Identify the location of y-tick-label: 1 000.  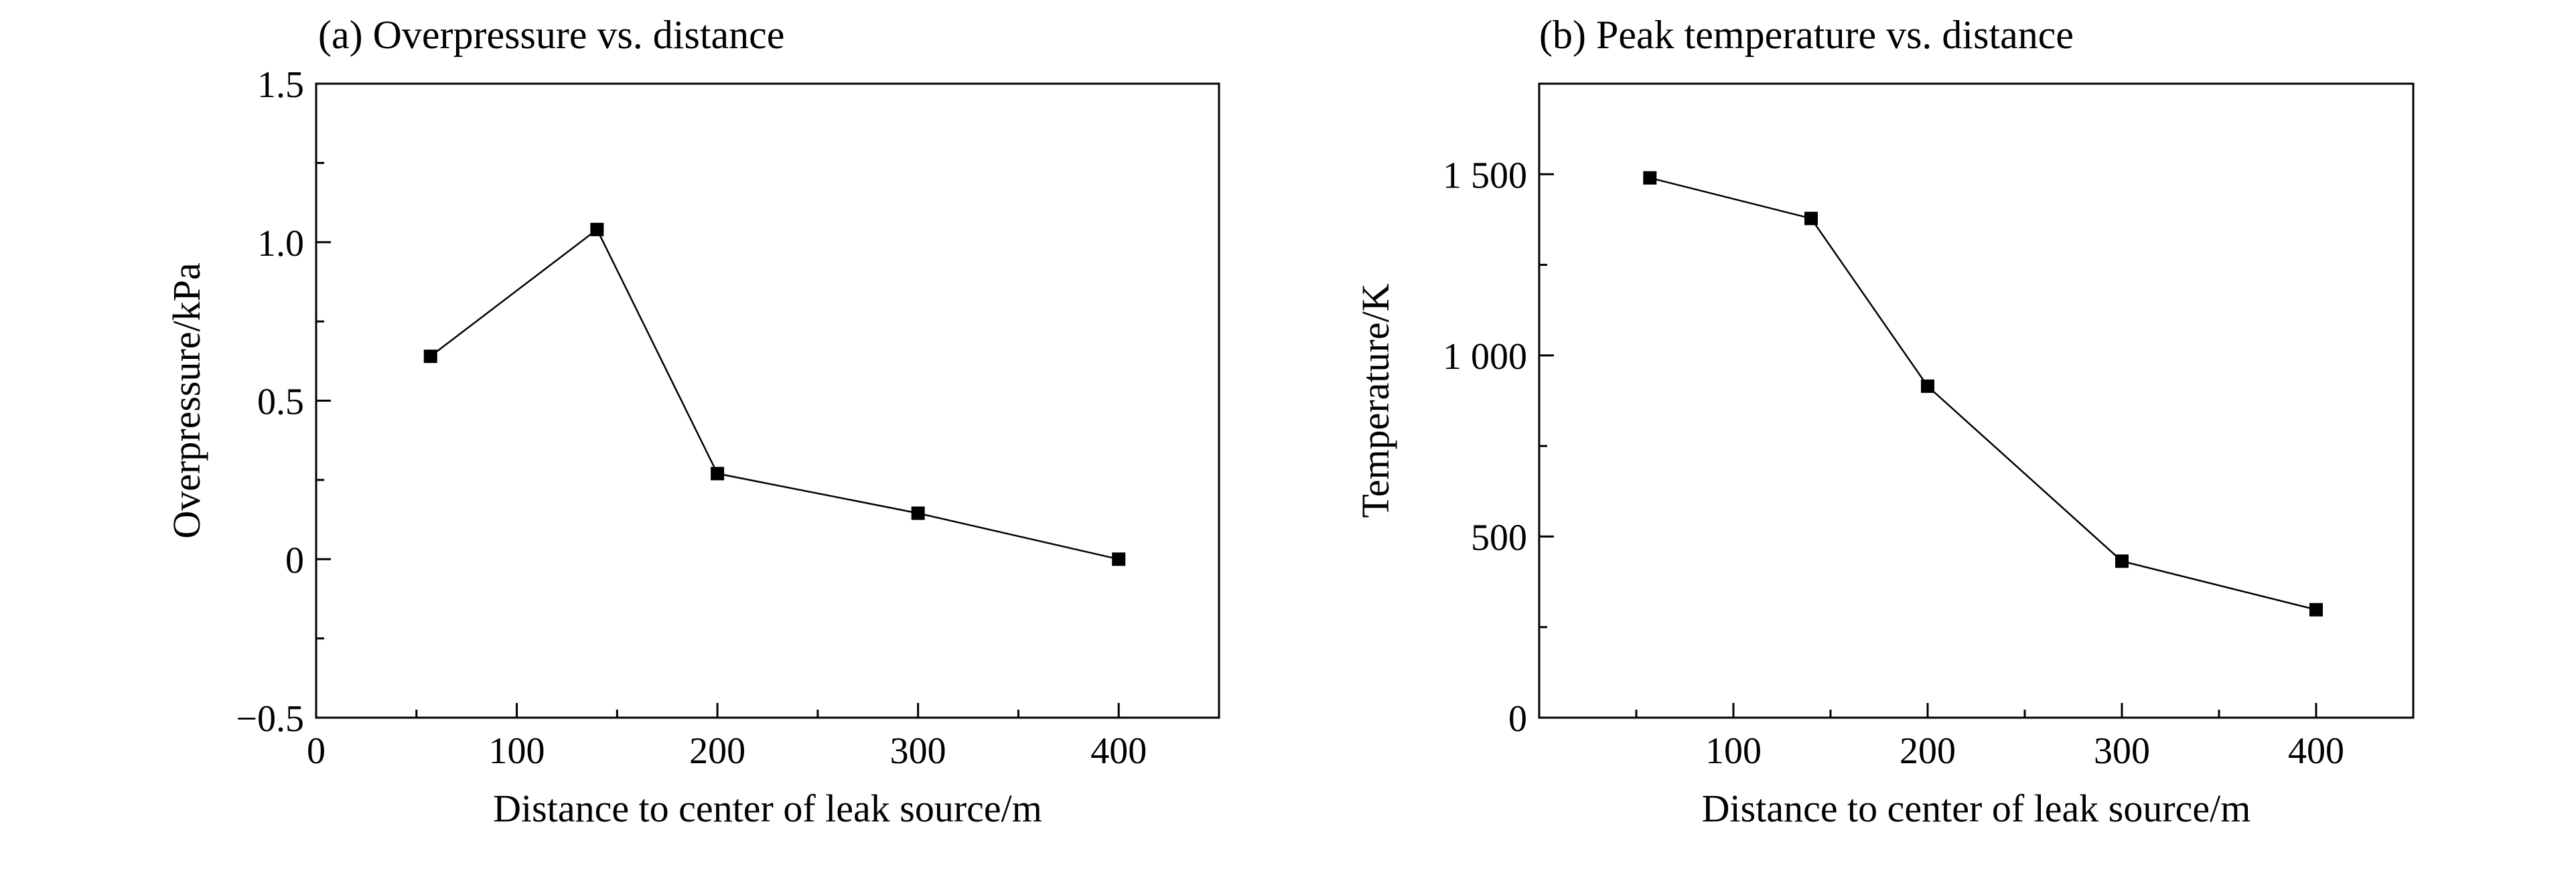
(1485, 357).